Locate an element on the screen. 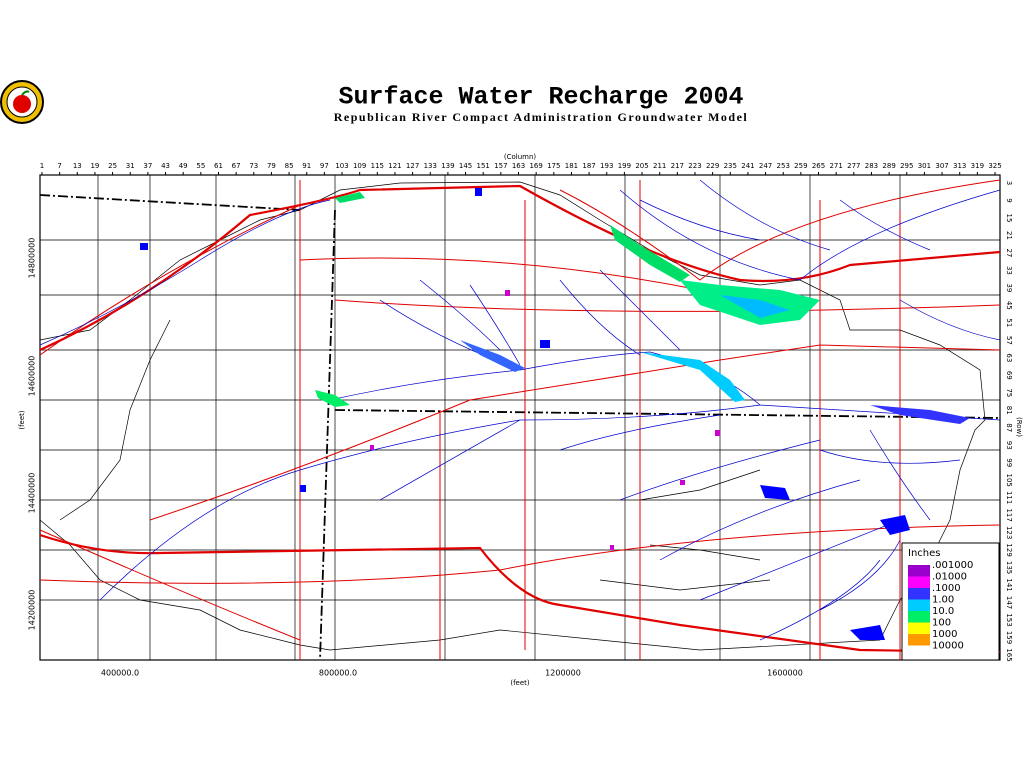 This screenshot has width=1024, height=768. row-label: 141 is located at coordinates (1009, 584).